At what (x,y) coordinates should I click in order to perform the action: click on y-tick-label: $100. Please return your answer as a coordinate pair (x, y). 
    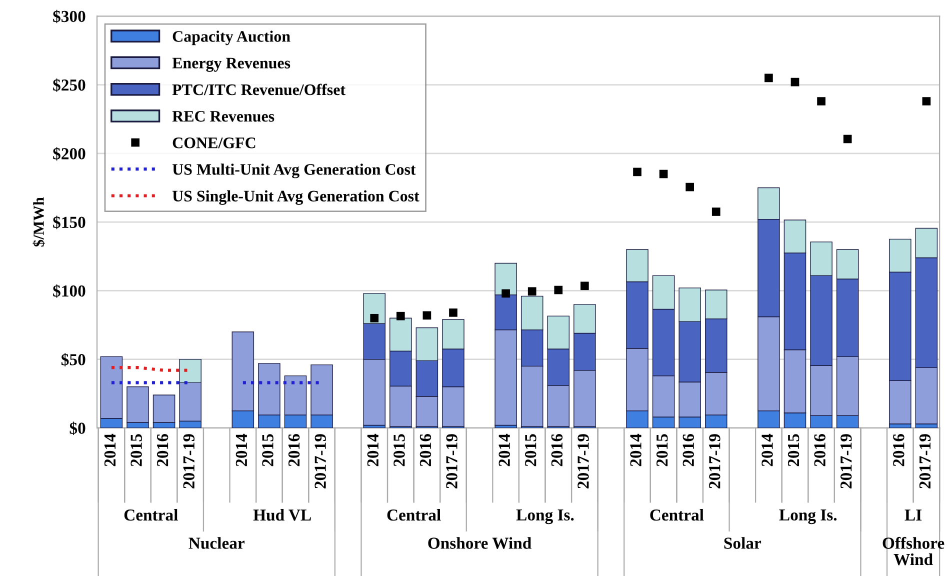
    Looking at the image, I should click on (69, 291).